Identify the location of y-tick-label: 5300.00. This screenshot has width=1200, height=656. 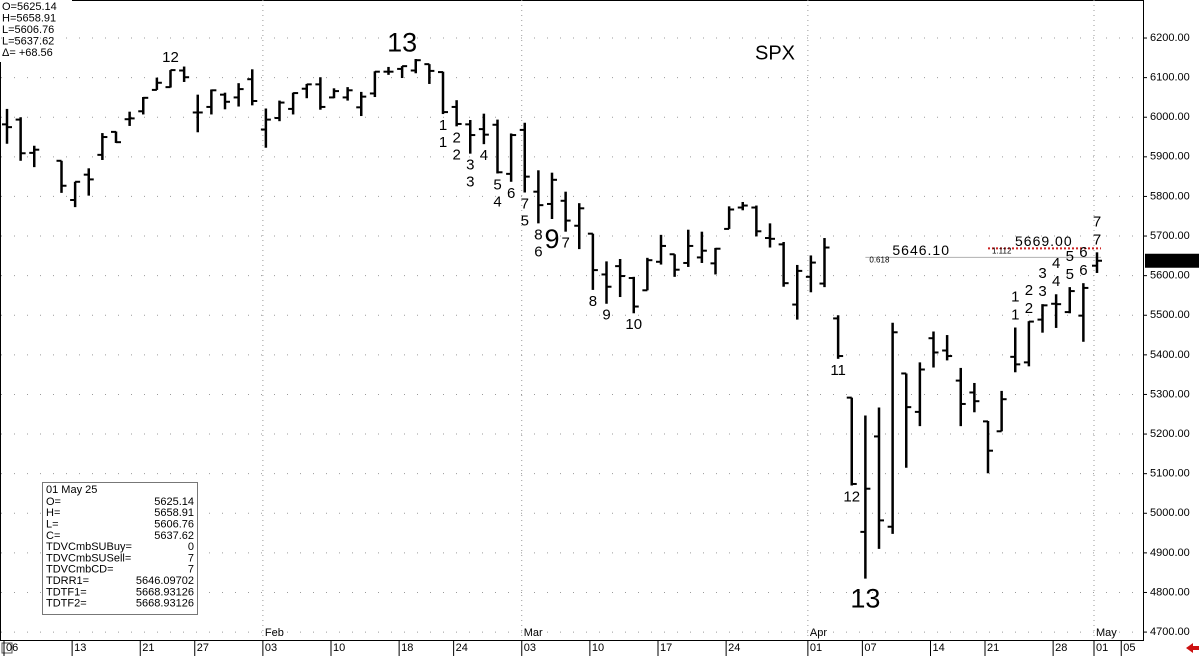
(1170, 394).